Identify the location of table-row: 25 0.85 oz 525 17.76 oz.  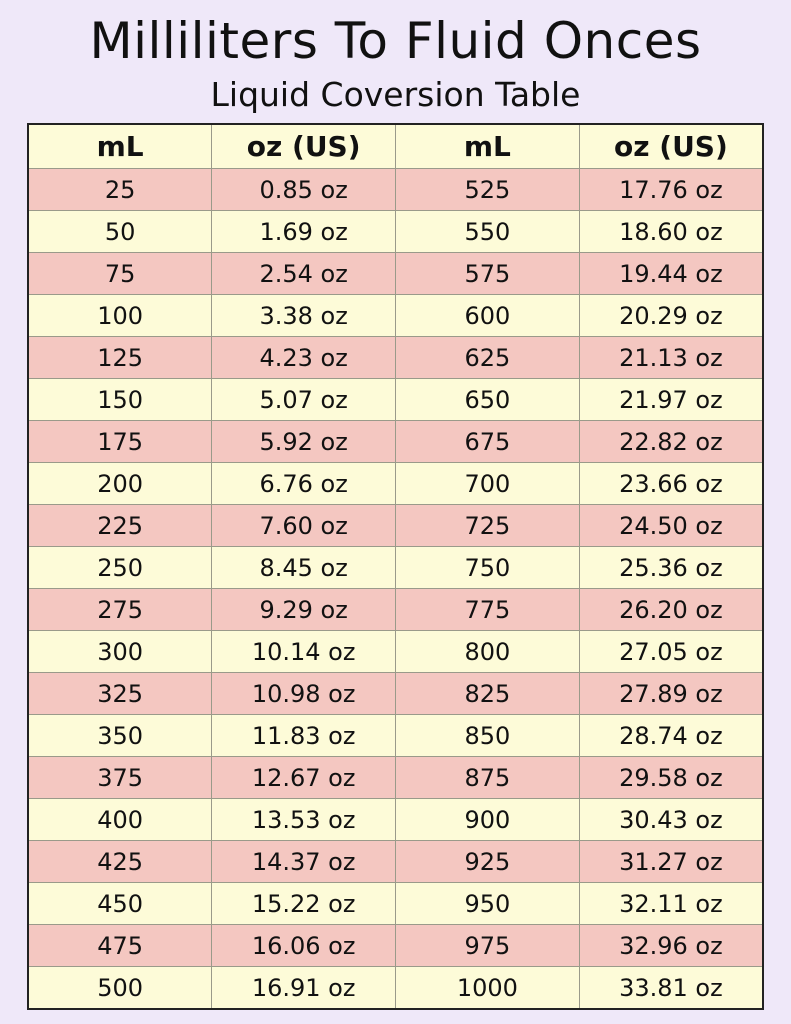
(395, 189).